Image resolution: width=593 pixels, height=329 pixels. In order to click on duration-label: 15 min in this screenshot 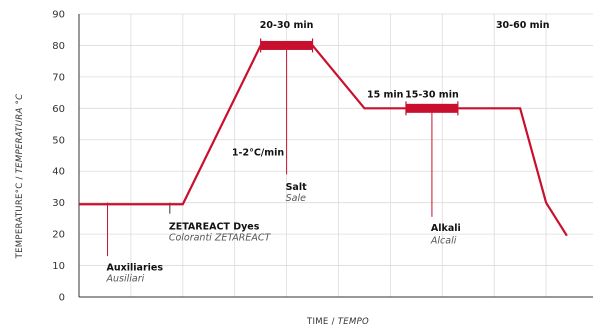, I will do `click(385, 94)`.